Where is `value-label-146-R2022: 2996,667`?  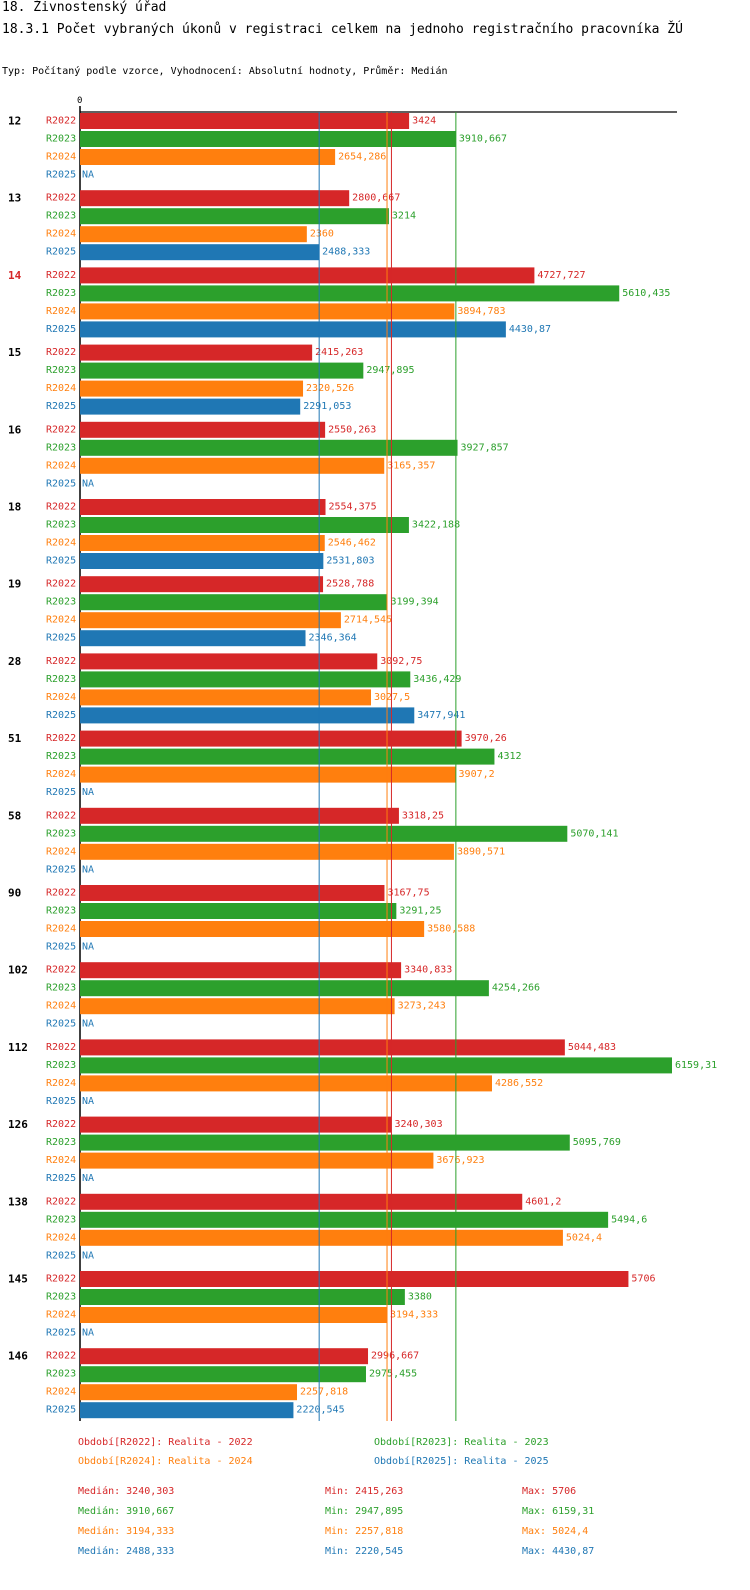 value-label-146-R2022: 2996,667 is located at coordinates (395, 1356).